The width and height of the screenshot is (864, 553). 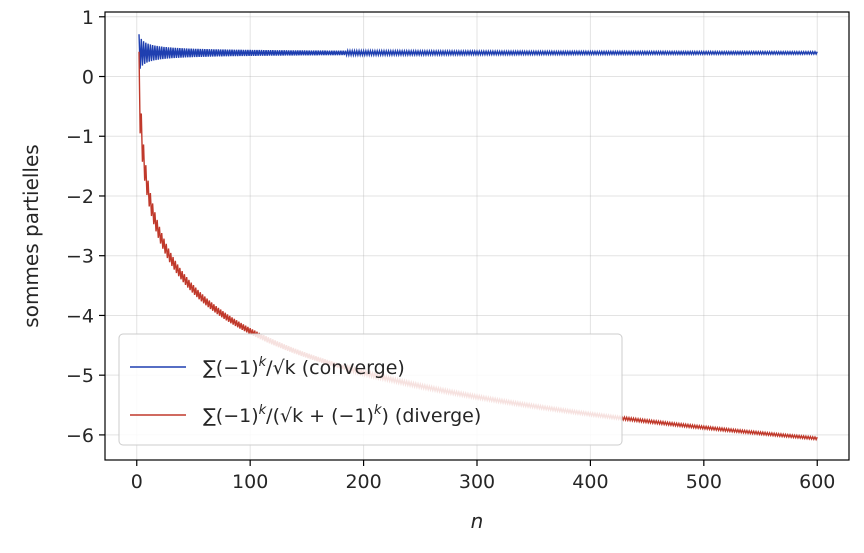 I want to click on legend-diverge-main: ∑(−1), so click(x=231, y=416).